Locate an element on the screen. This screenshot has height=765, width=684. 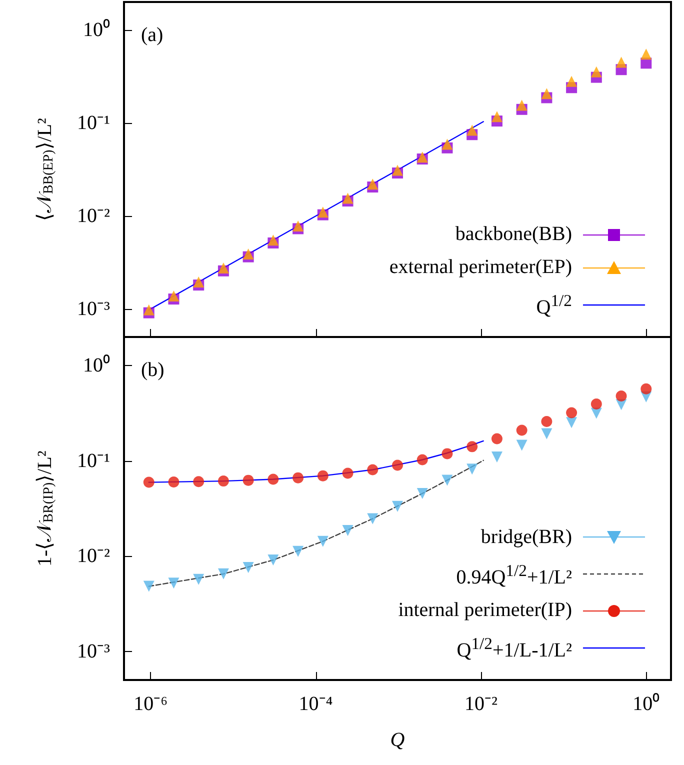
legend-label: external perimeter(EP) is located at coordinates (480, 267).